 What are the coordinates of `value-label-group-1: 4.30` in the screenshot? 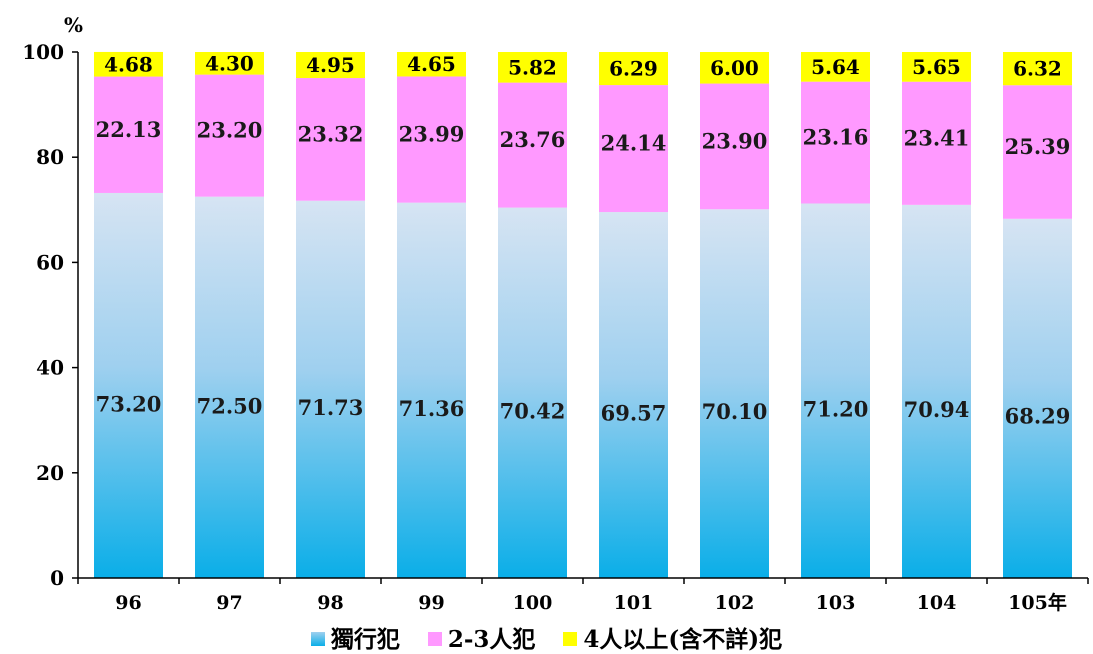 It's located at (229, 63).